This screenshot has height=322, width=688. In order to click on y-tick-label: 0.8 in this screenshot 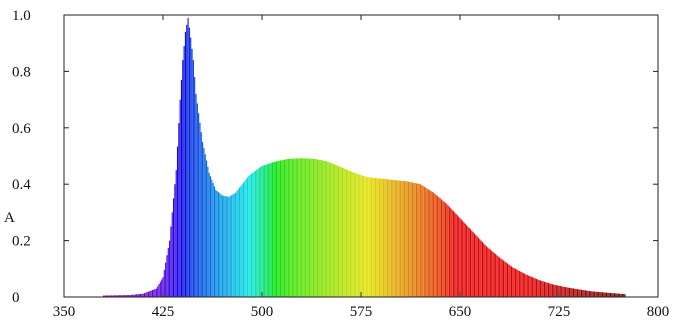, I will do `click(21, 72)`.